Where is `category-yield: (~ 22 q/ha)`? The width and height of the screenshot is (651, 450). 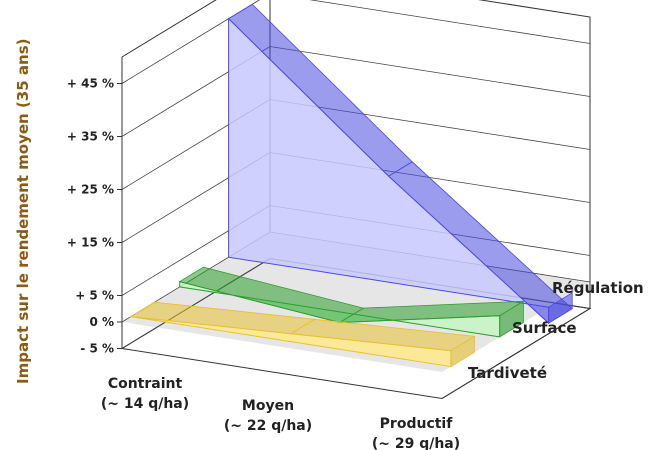
category-yield: (~ 22 q/ha) is located at coordinates (268, 426).